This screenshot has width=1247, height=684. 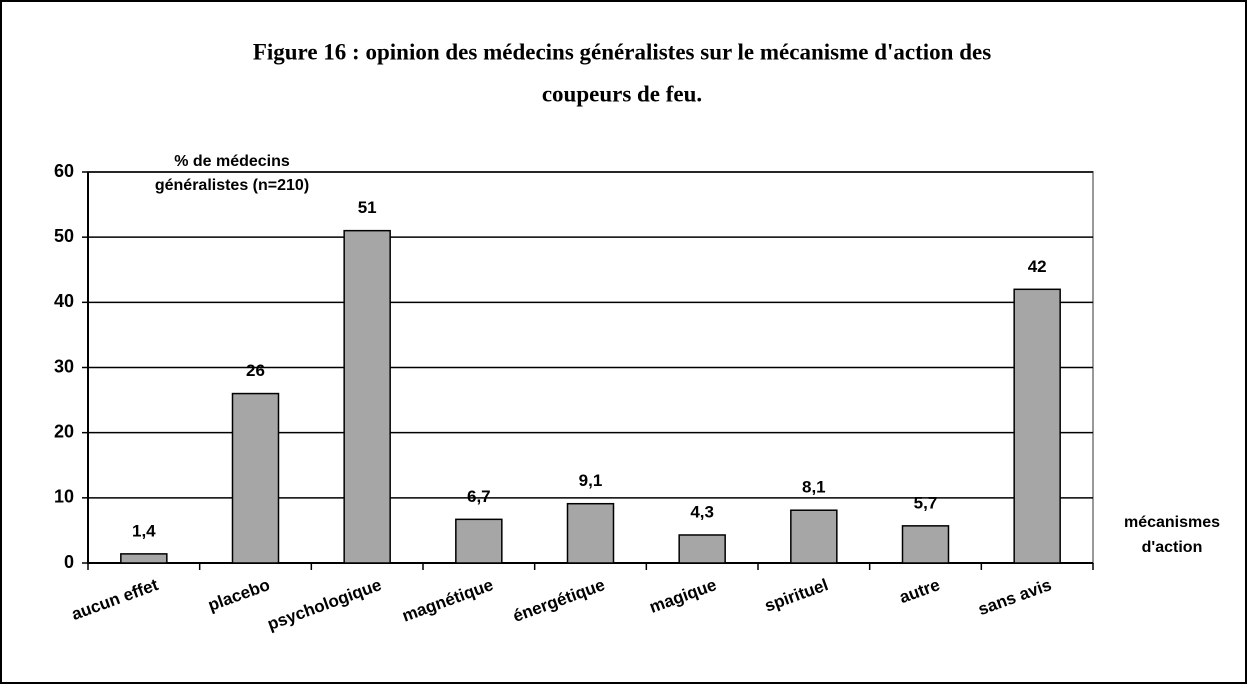 I want to click on value-label: 42, so click(x=1037, y=266).